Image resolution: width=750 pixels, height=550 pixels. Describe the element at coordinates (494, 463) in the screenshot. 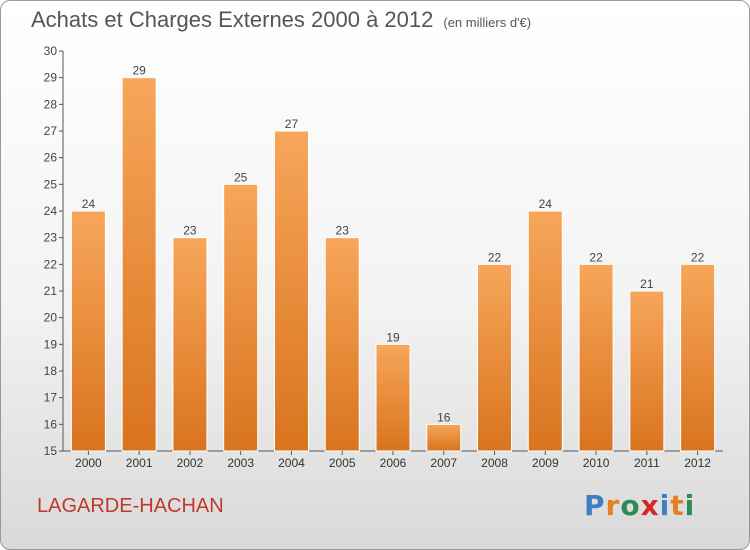

I see `x-tick-label: 2008` at that location.